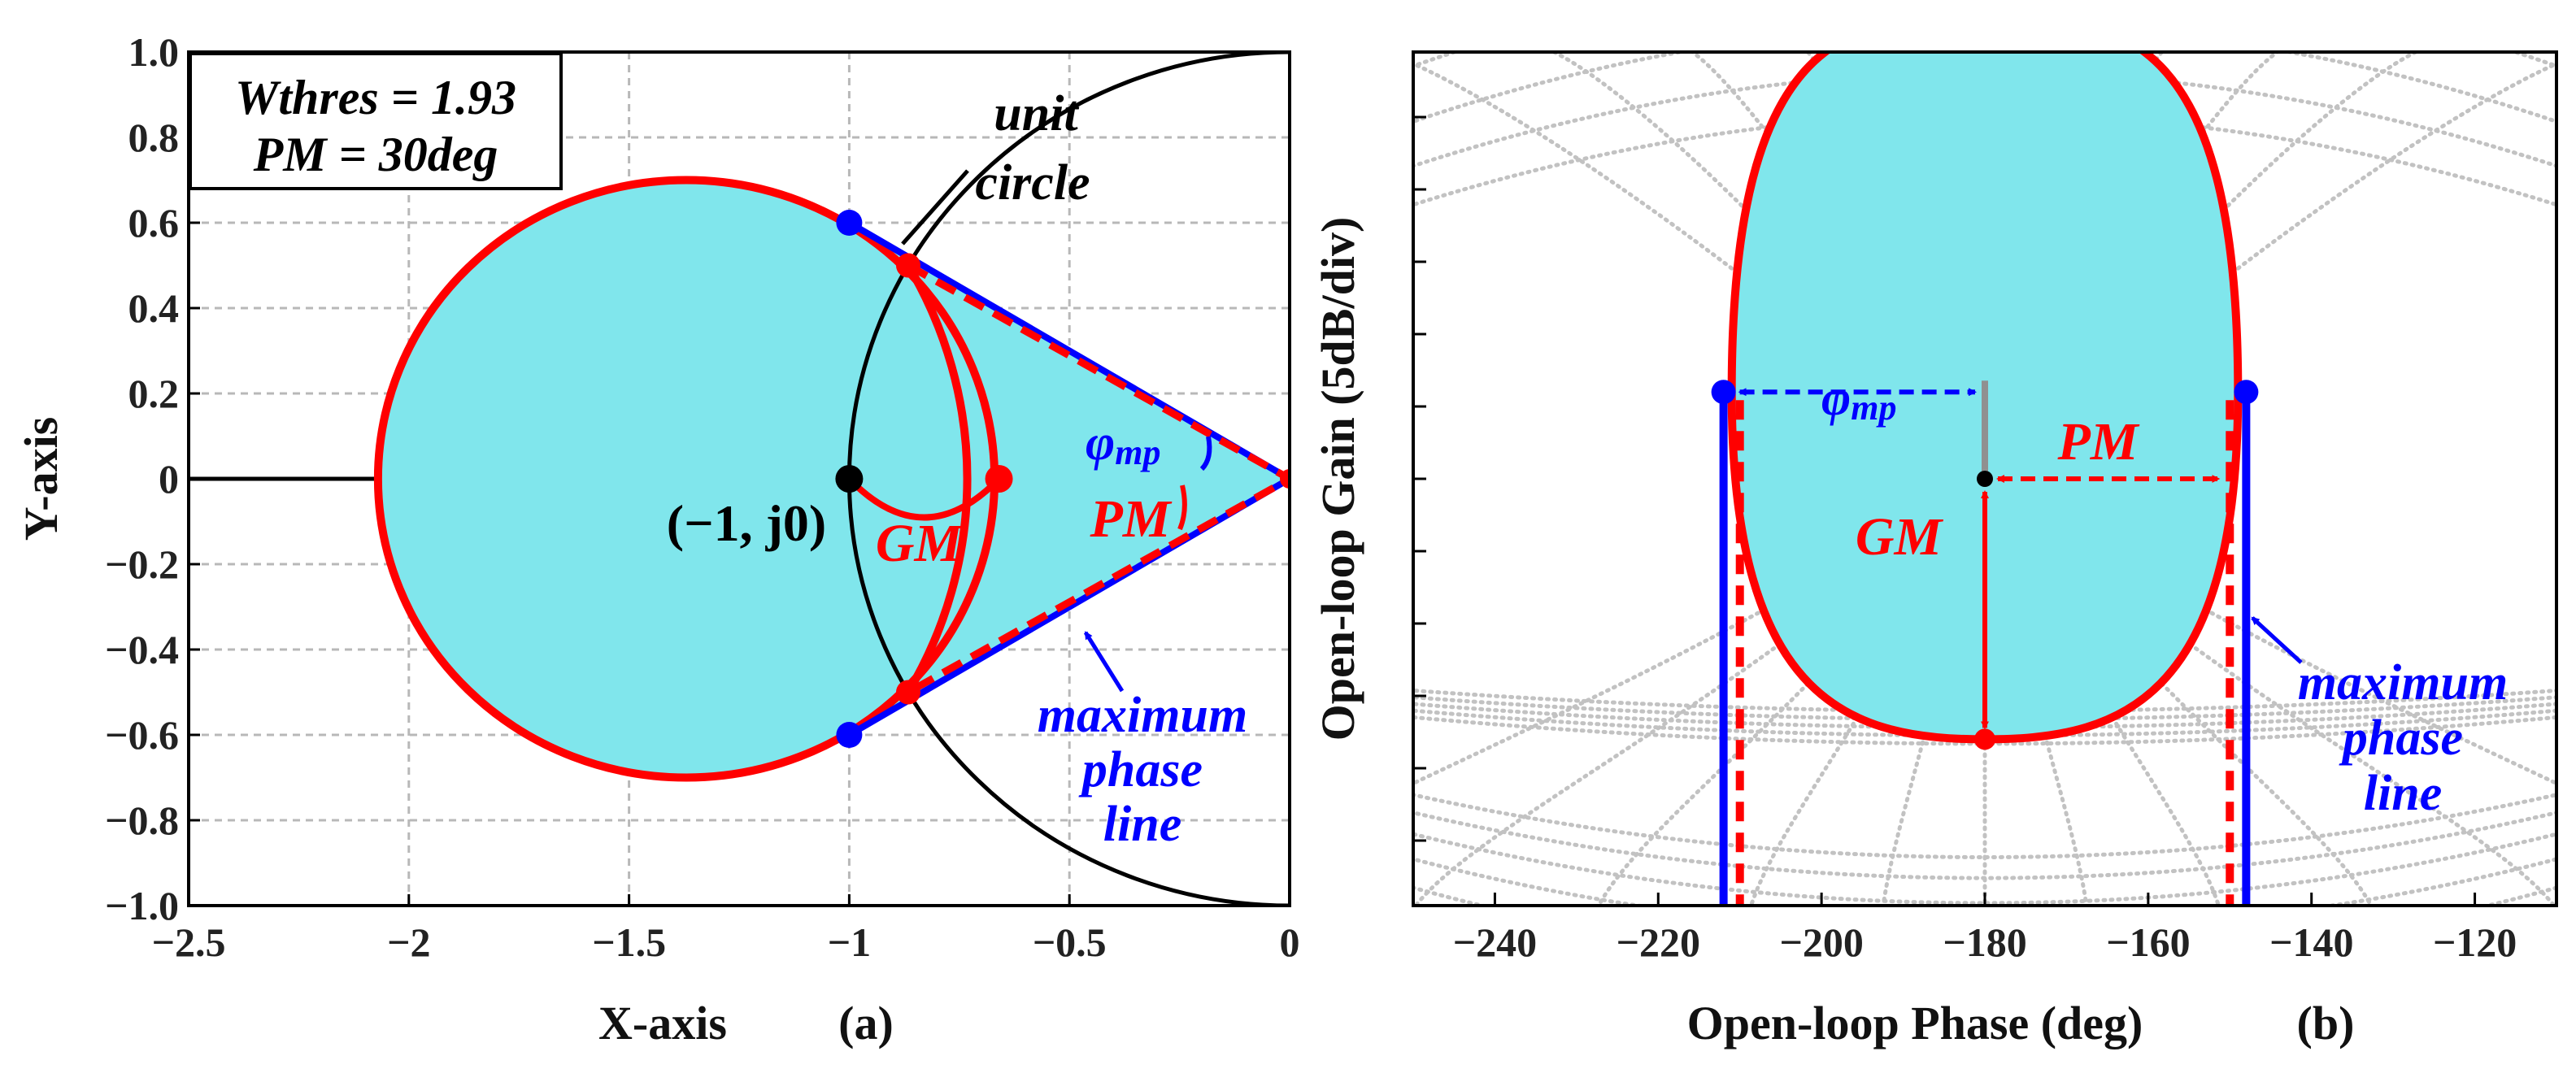 This screenshot has width=2576, height=1069. What do you see at coordinates (1874, 408) in the screenshot?
I see `phi-subscript-b: mp` at bounding box center [1874, 408].